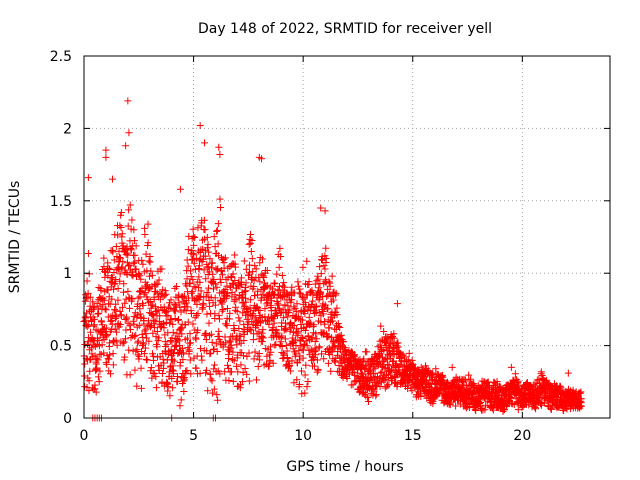 Image resolution: width=640 pixels, height=480 pixels. Describe the element at coordinates (84, 436) in the screenshot. I see `x-tick-label: 0` at that location.